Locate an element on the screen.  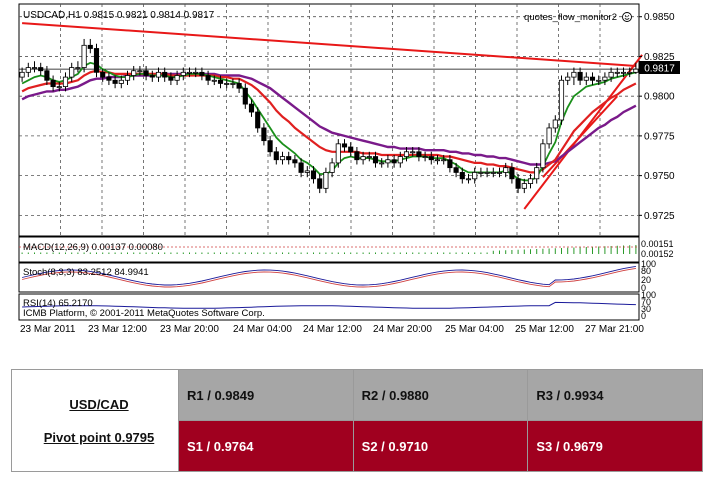
x-tick-label: 25 Mar 04:00 is located at coordinates (474, 329).